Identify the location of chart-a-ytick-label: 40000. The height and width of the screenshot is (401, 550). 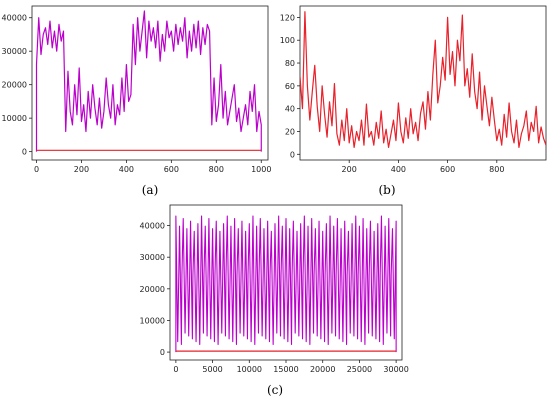
(14, 18).